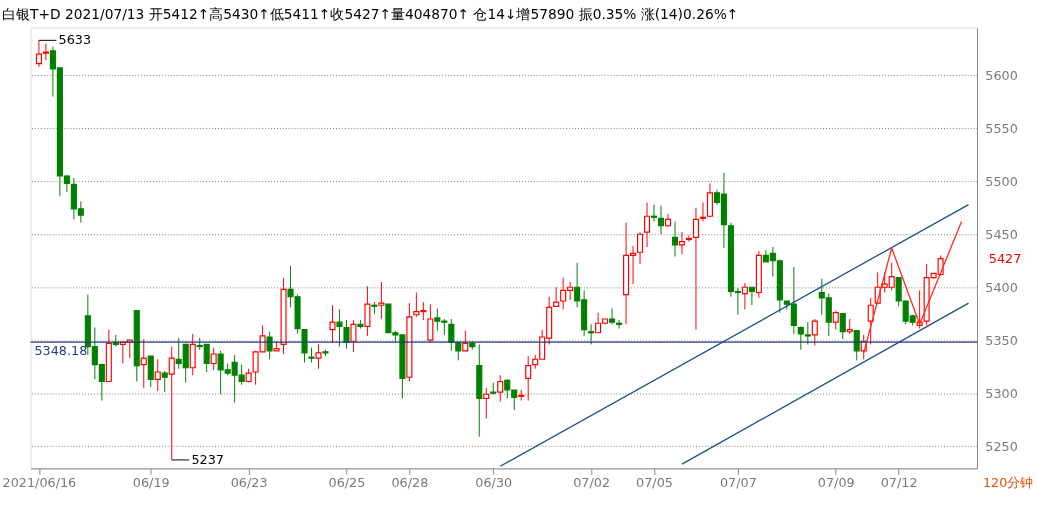 Image resolution: width=1037 pixels, height=515 pixels. I want to click on x-tick-label: 06/23, so click(249, 482).